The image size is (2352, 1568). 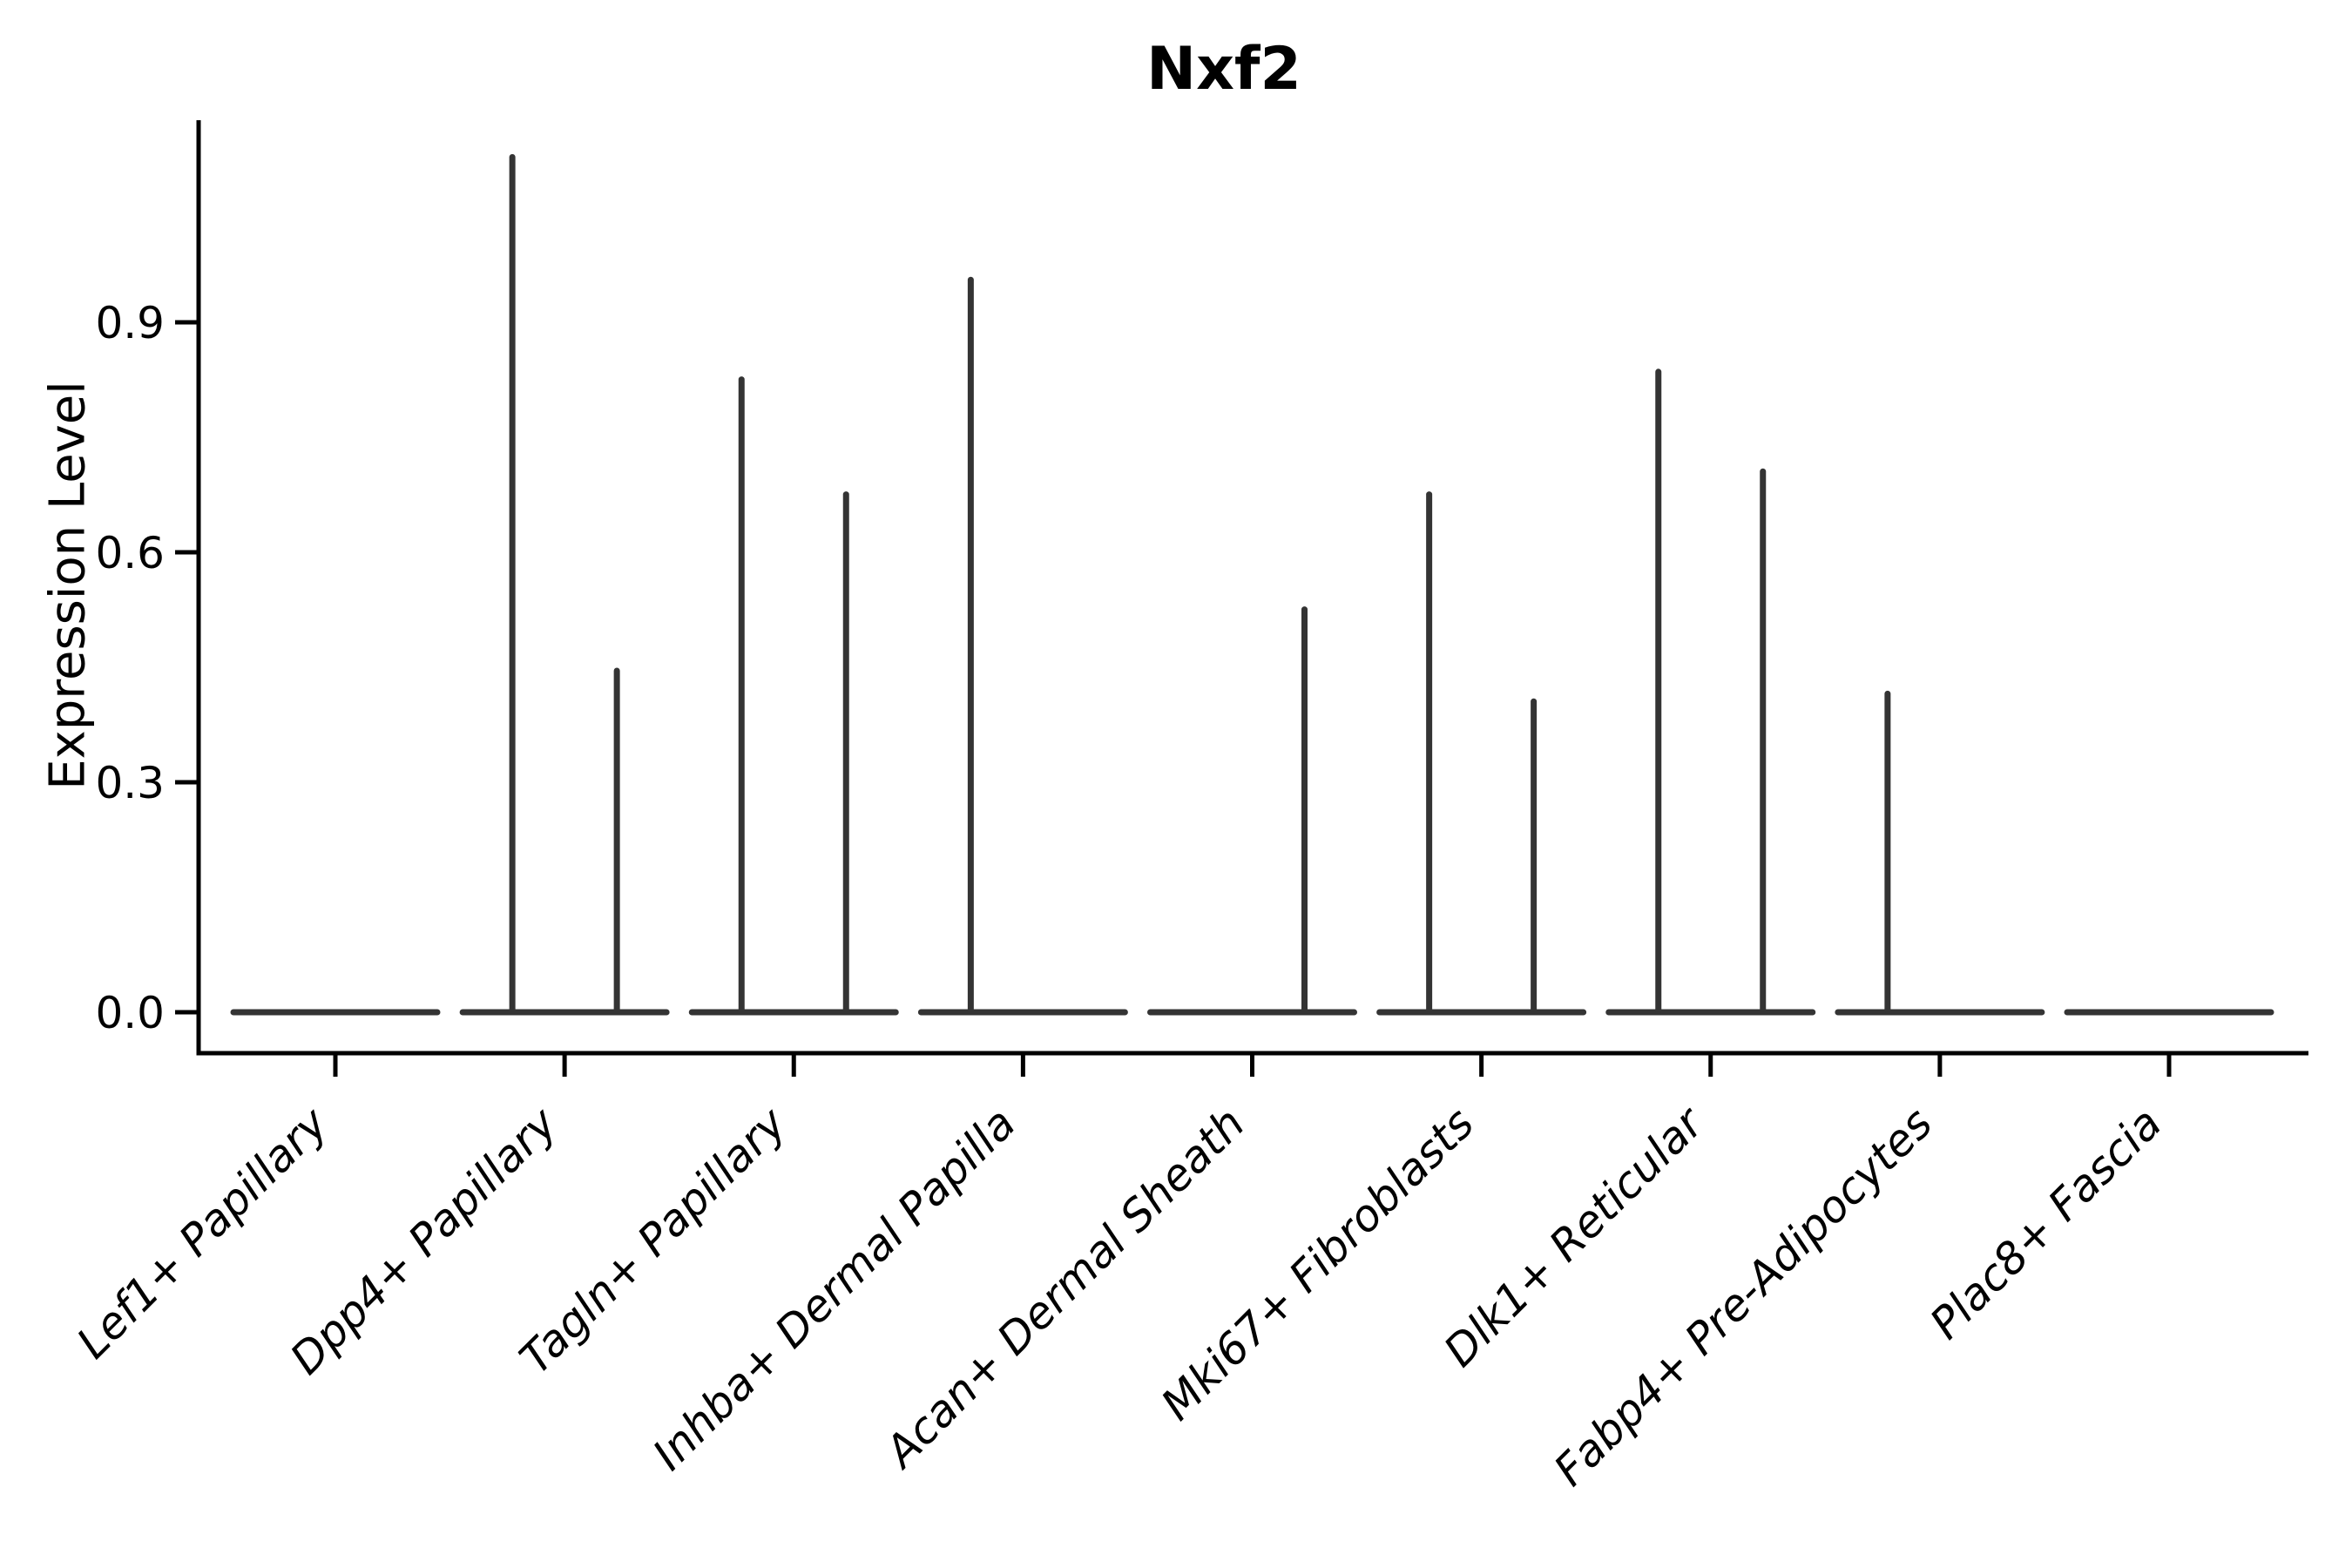 I want to click on x-tick-label: Plac8+ Fascia, so click(x=2046, y=1223).